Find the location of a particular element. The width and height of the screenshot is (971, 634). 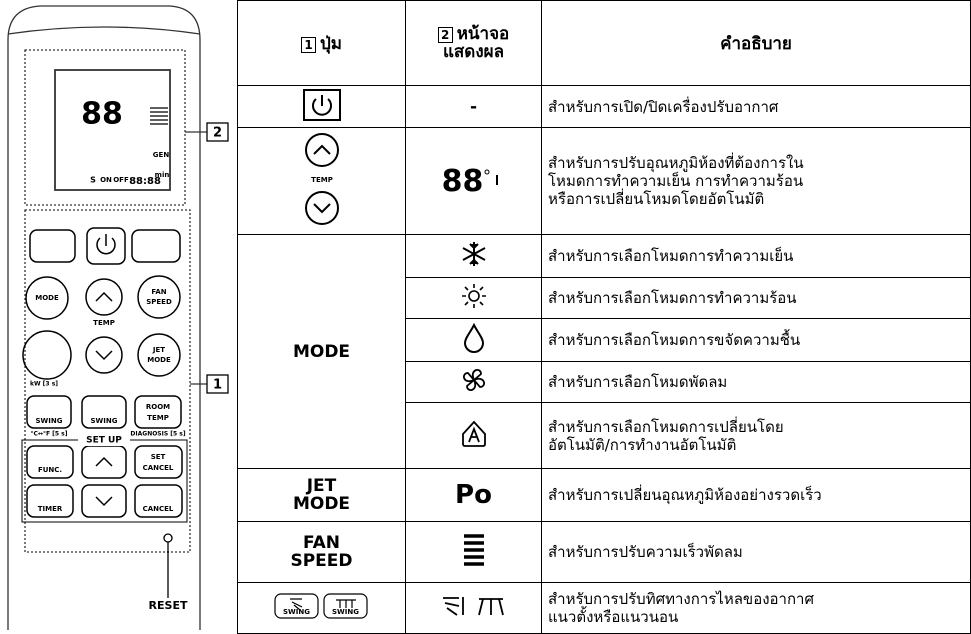

description: โหมดการทำความเย็น การทำความร้อน is located at coordinates (676, 181).